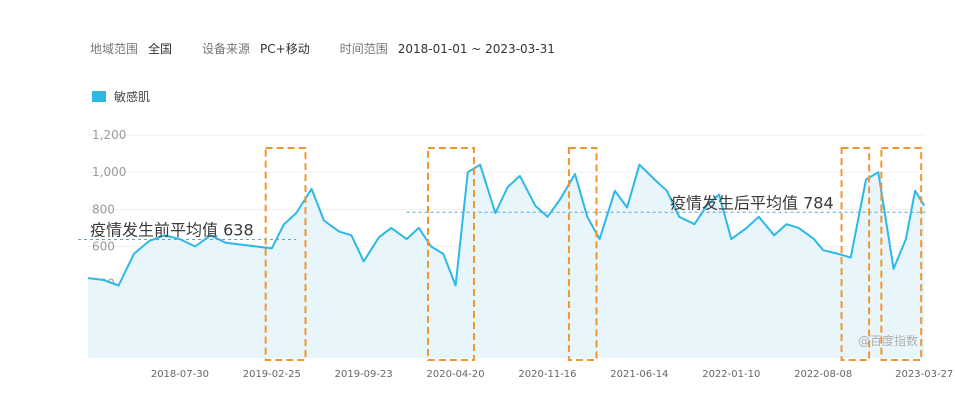 The height and width of the screenshot is (411, 955). Describe the element at coordinates (285, 49) in the screenshot. I see `device-selector: PC+移动` at that location.